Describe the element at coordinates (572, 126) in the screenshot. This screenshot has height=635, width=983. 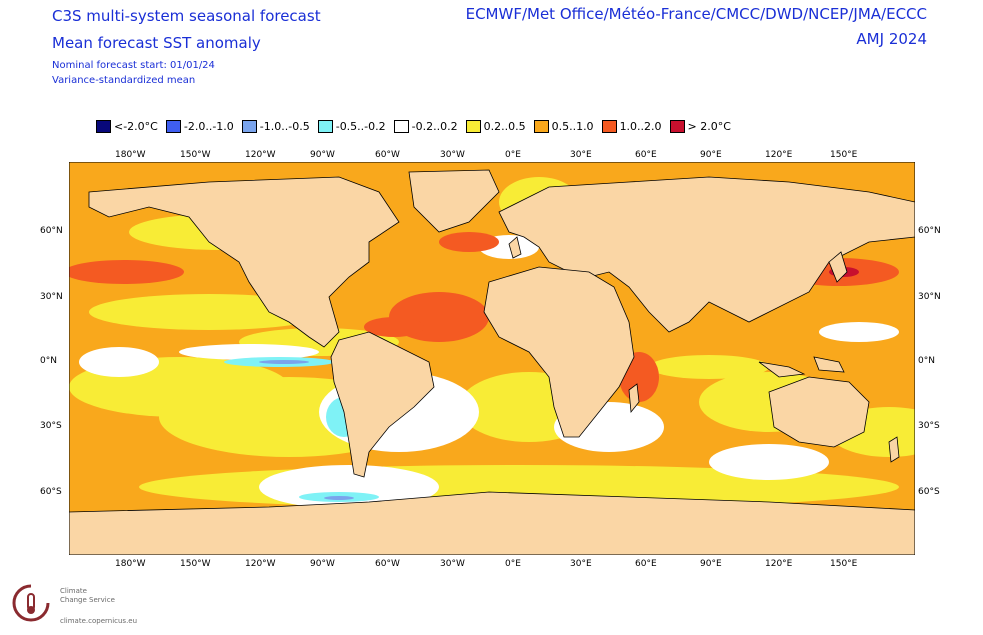
I see `legend-label: 0.5..1.0` at that location.